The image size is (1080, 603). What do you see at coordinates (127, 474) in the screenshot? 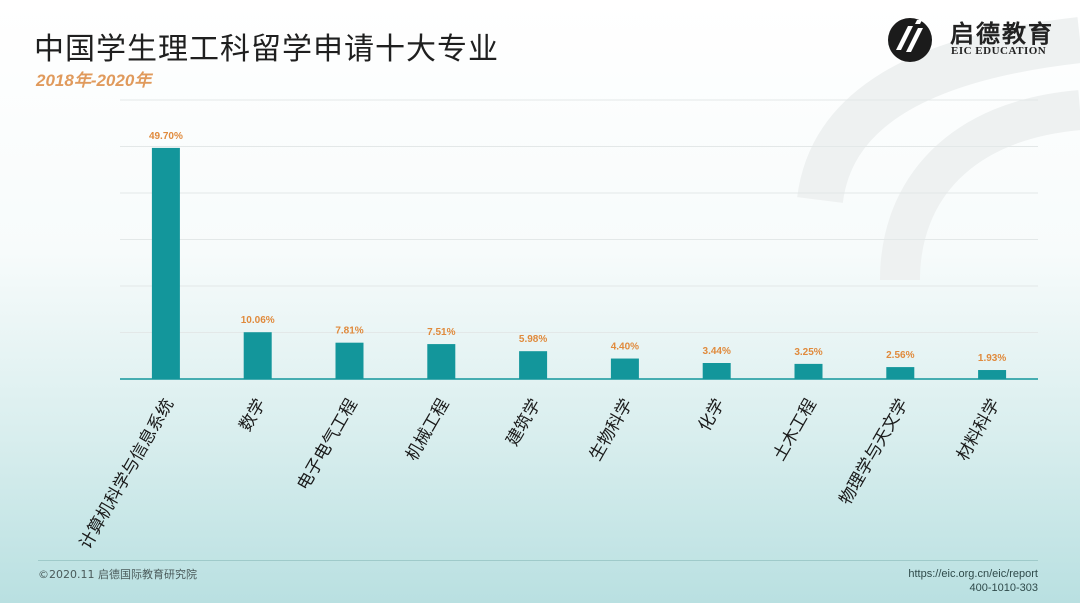
I see `category-label: 计算机科学与信息系统` at bounding box center [127, 474].